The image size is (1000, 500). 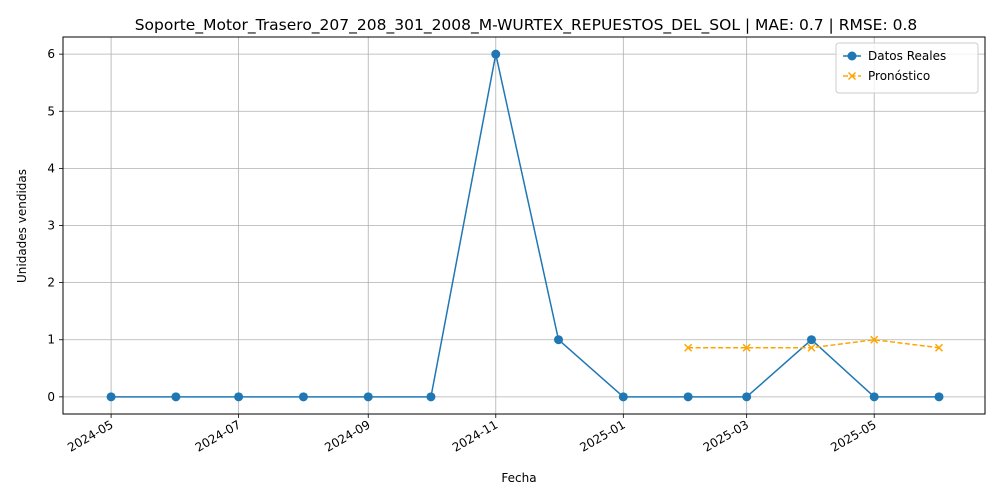 I want to click on series-pronostico, so click(x=814, y=343).